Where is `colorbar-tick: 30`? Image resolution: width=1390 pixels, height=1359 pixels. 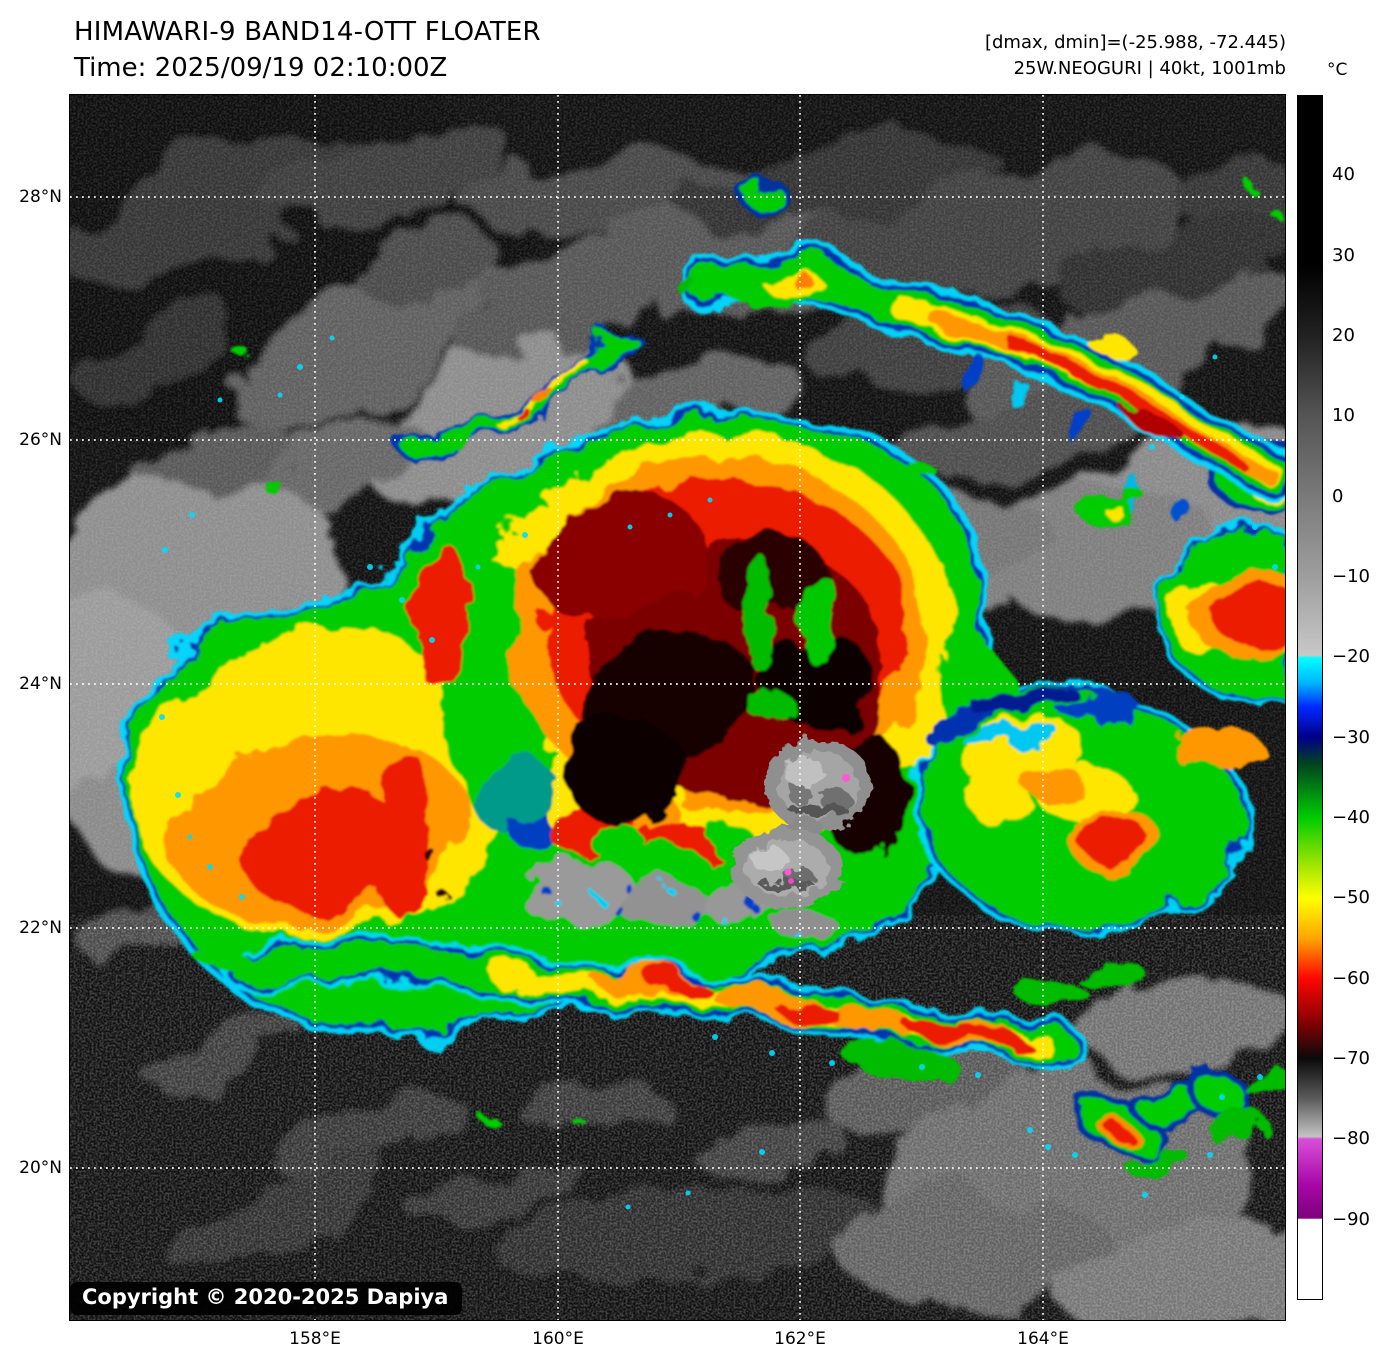 colorbar-tick: 30 is located at coordinates (1343, 255).